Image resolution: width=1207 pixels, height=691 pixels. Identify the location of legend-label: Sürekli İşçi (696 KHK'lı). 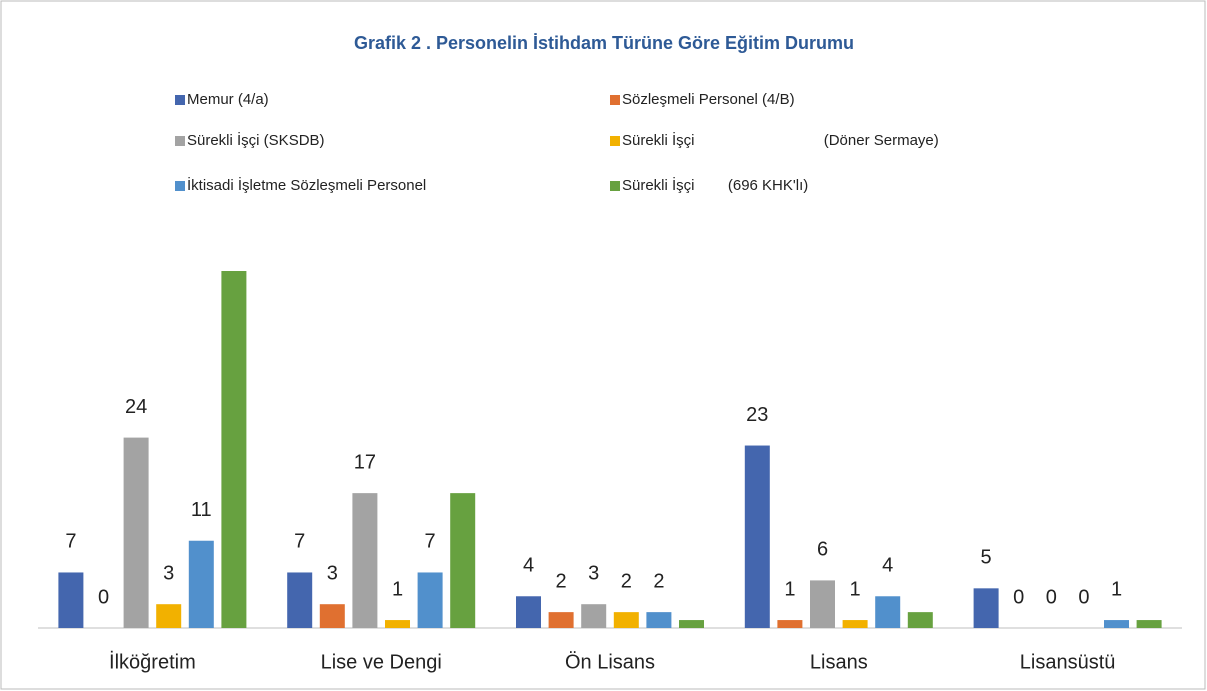
(715, 185).